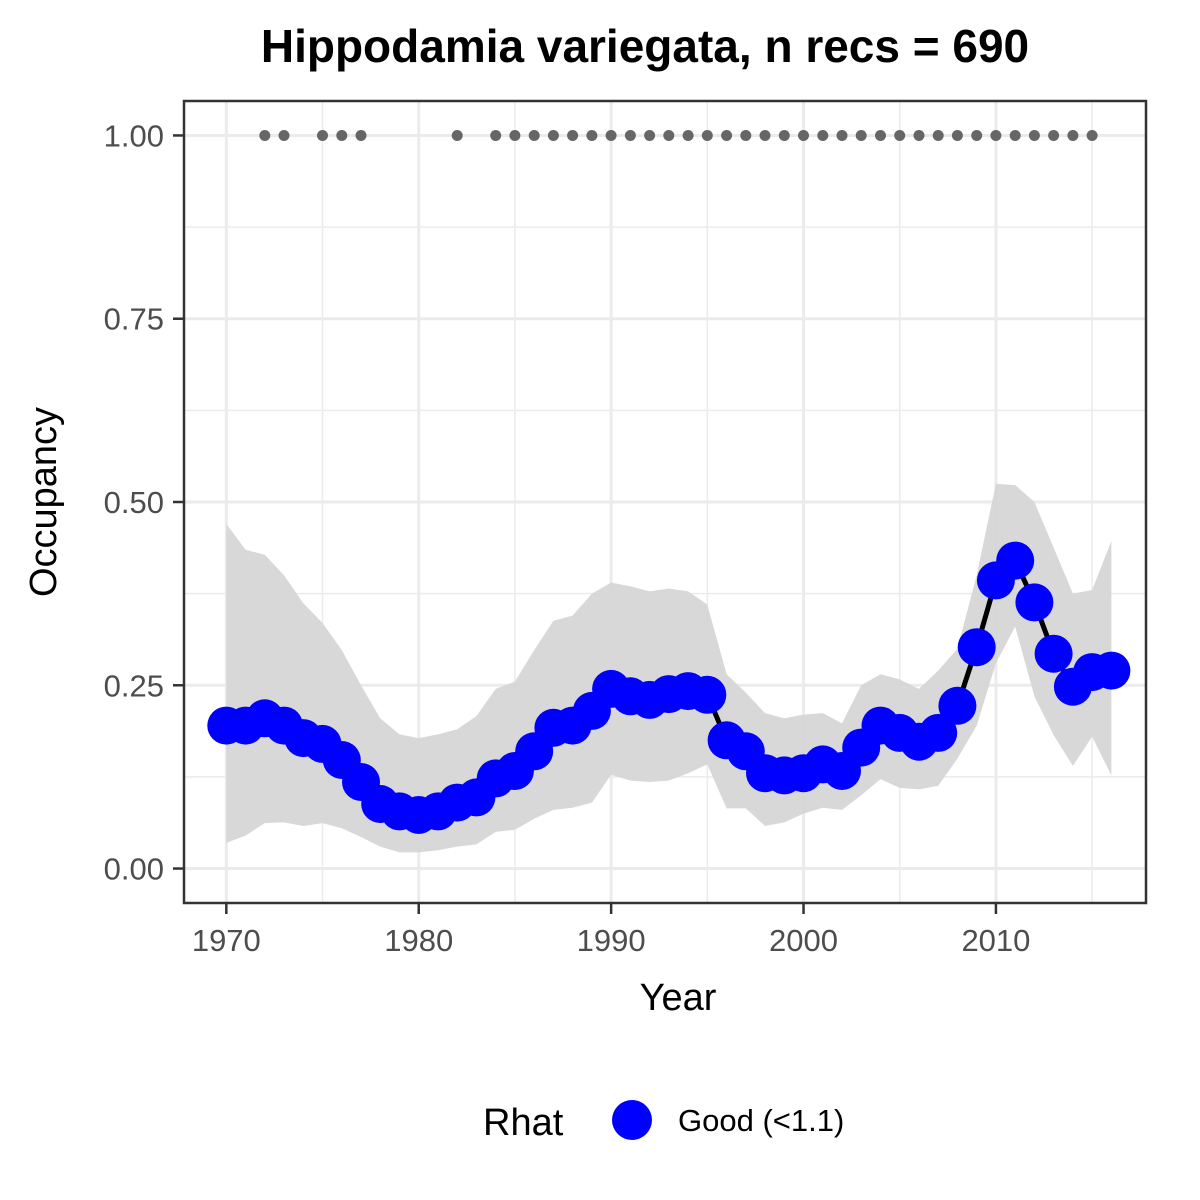  What do you see at coordinates (995, 940) in the screenshot?
I see `x-tick-label-4: 2010` at bounding box center [995, 940].